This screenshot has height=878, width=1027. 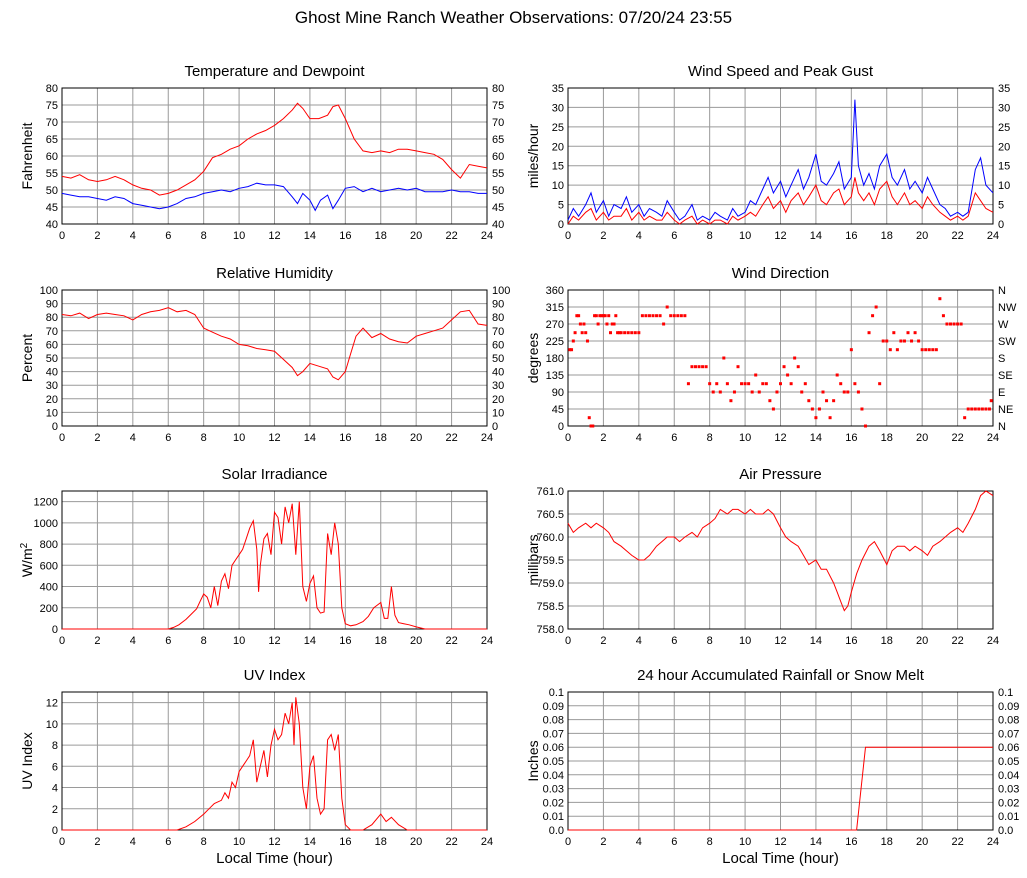 What do you see at coordinates (52, 345) in the screenshot?
I see `y-tick-label: 60` at bounding box center [52, 345].